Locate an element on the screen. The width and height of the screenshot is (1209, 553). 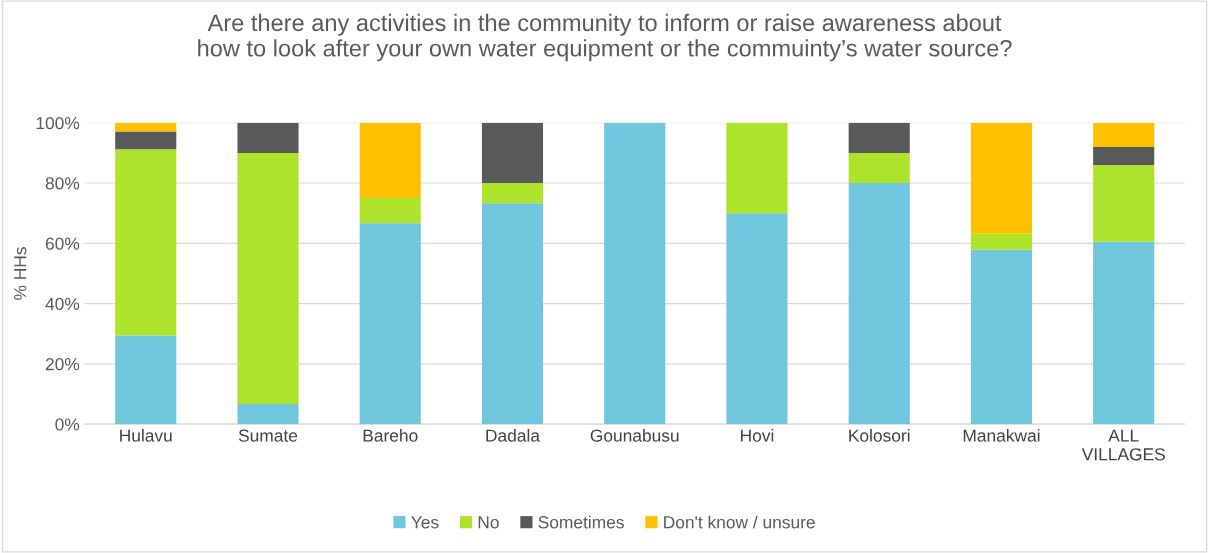
x-tick-label: Sumate is located at coordinates (268, 435).